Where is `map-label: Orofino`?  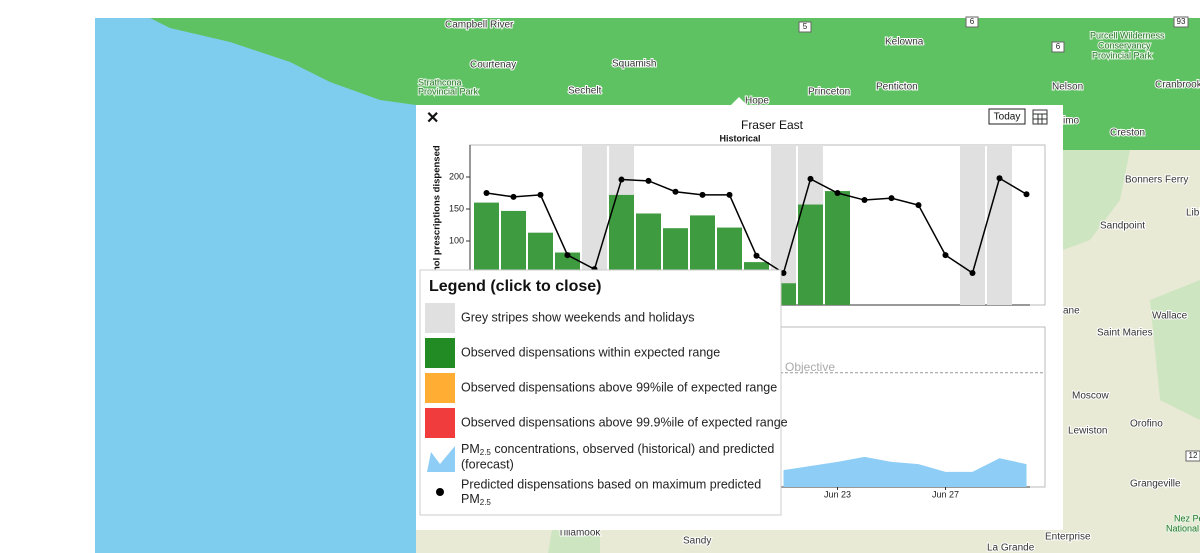 map-label: Orofino is located at coordinates (1146, 424).